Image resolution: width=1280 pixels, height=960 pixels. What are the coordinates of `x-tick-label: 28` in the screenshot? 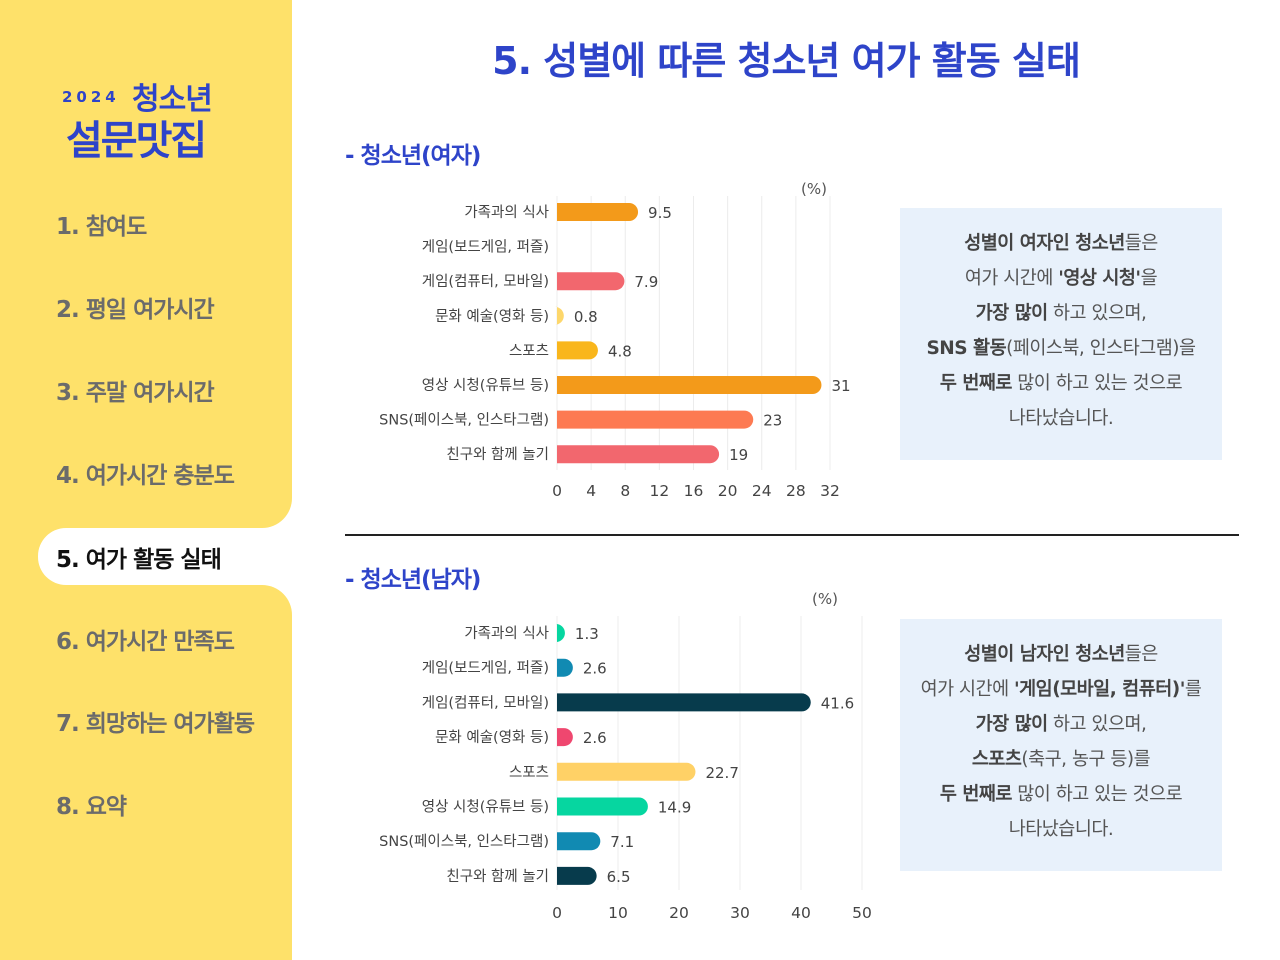 It's located at (796, 491).